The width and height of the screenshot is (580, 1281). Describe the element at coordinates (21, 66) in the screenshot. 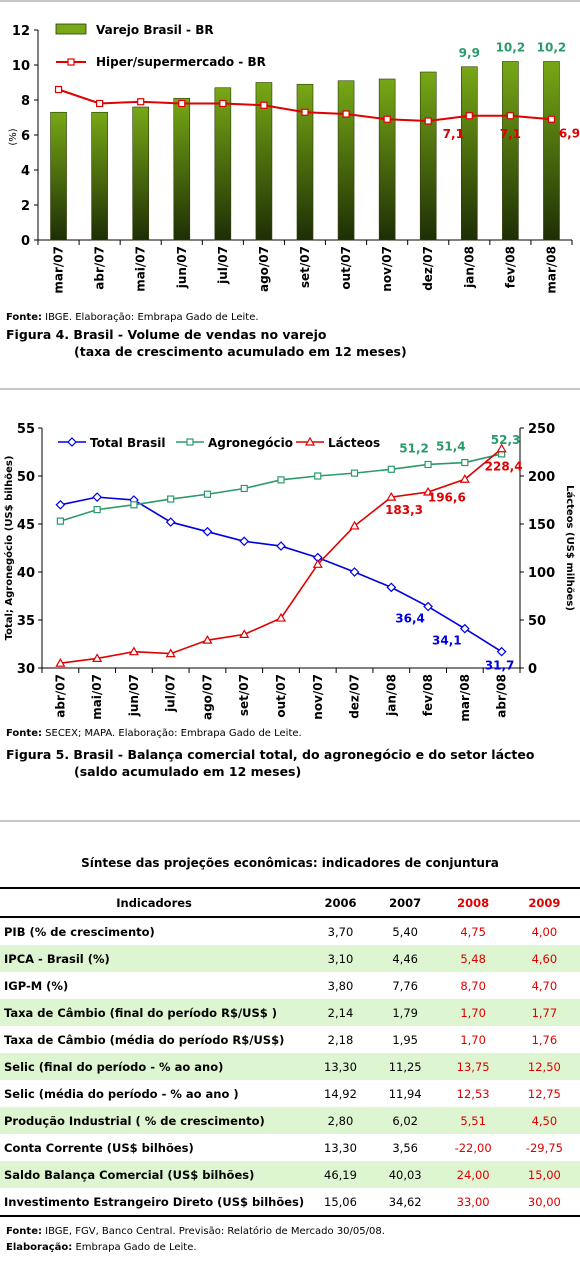

I see `y-tick-label: 10` at that location.